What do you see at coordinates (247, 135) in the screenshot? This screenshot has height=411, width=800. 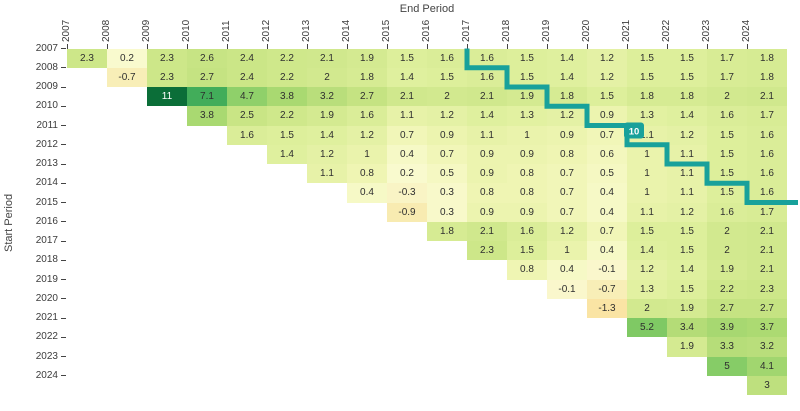 I see `heatmap-cell-2011-2011: 1.6` at bounding box center [247, 135].